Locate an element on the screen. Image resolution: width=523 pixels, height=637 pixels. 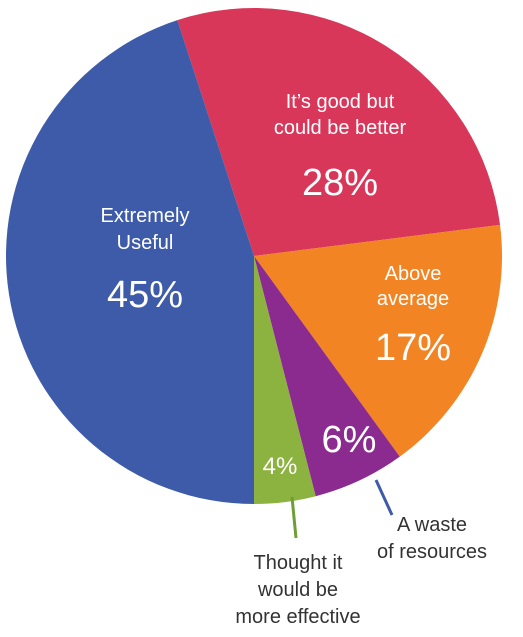
slice-value-label-4: 45% is located at coordinates (145, 295).